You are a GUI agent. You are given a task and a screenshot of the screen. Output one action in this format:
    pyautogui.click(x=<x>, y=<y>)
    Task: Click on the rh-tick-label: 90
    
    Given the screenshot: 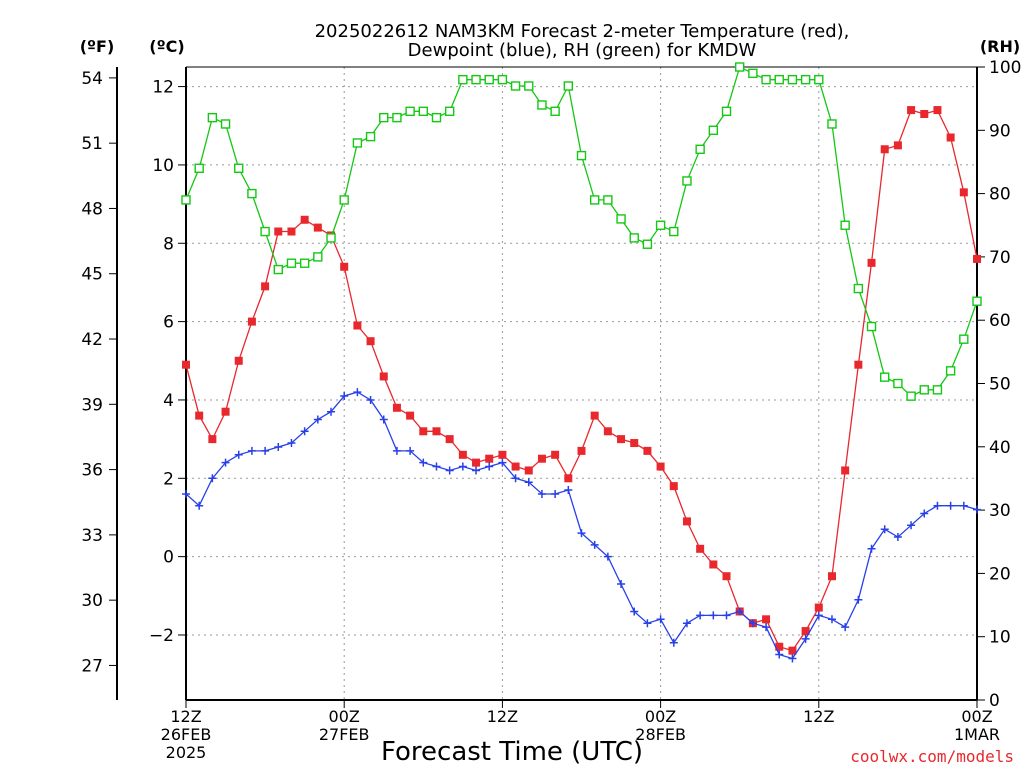 What is the action you would take?
    pyautogui.click(x=1000, y=131)
    